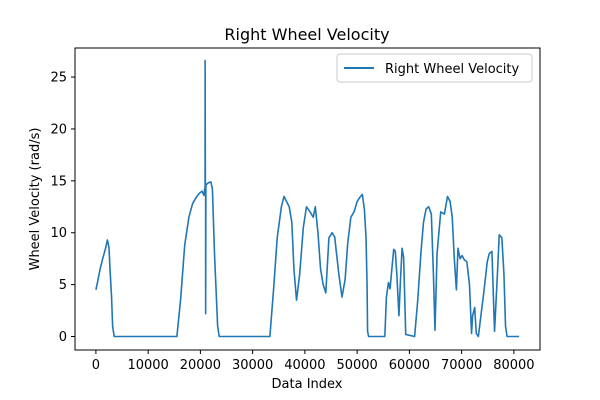 Image resolution: width=600 pixels, height=400 pixels. What do you see at coordinates (200, 365) in the screenshot?
I see `x-tick-label: 20000` at bounding box center [200, 365].